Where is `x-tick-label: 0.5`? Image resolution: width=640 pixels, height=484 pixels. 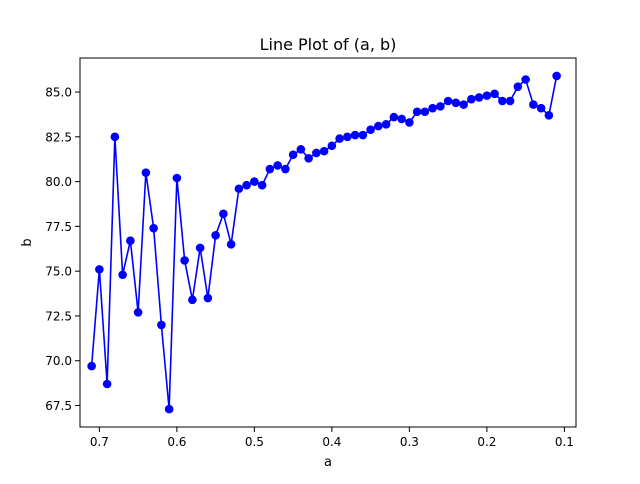 x-tick-label: 0.5 is located at coordinates (254, 442).